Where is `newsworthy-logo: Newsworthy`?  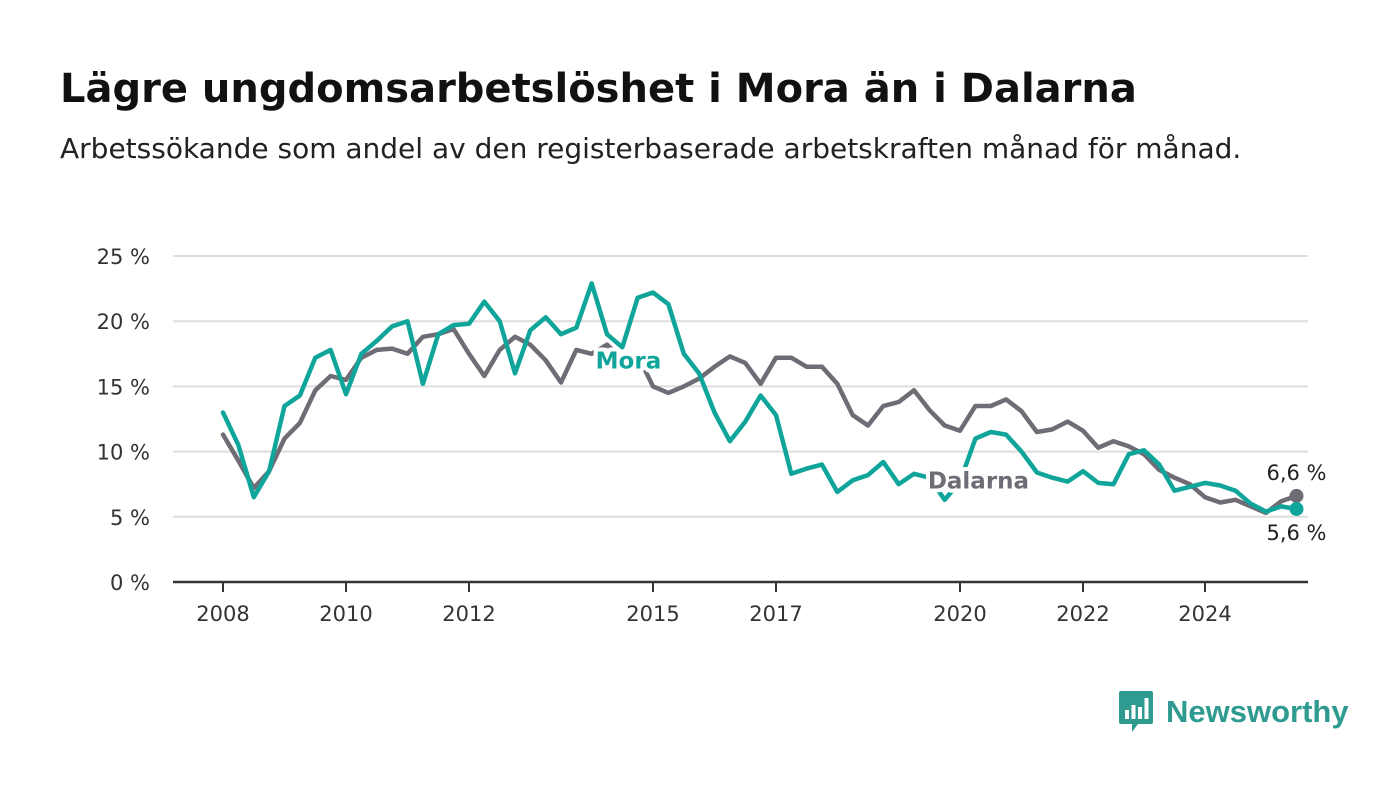 newsworthy-logo: Newsworthy is located at coordinates (1233, 712).